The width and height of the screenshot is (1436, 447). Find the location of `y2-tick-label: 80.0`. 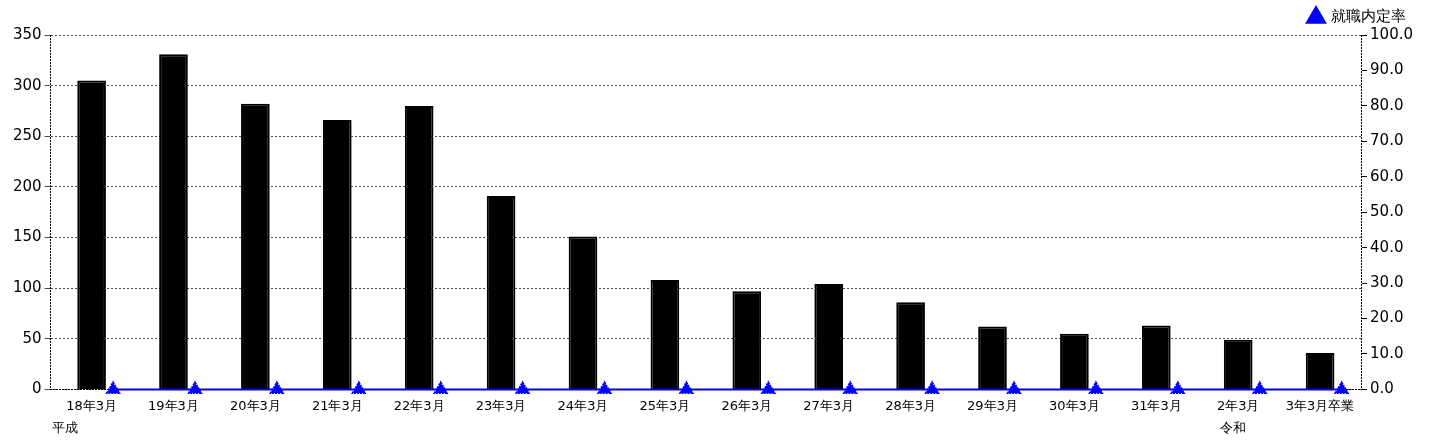

y2-tick-label: 80.0 is located at coordinates (1387, 104).